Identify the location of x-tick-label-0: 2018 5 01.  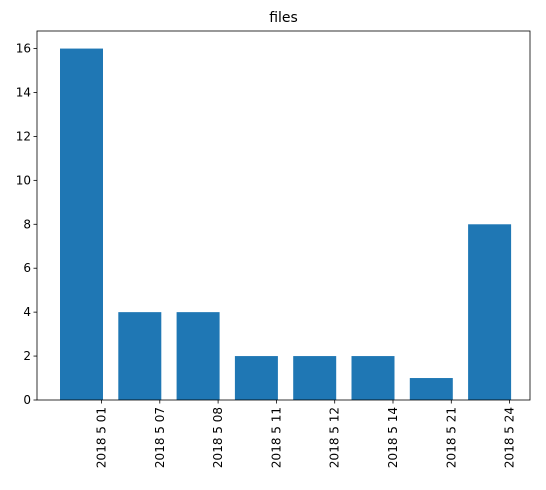
(102, 437).